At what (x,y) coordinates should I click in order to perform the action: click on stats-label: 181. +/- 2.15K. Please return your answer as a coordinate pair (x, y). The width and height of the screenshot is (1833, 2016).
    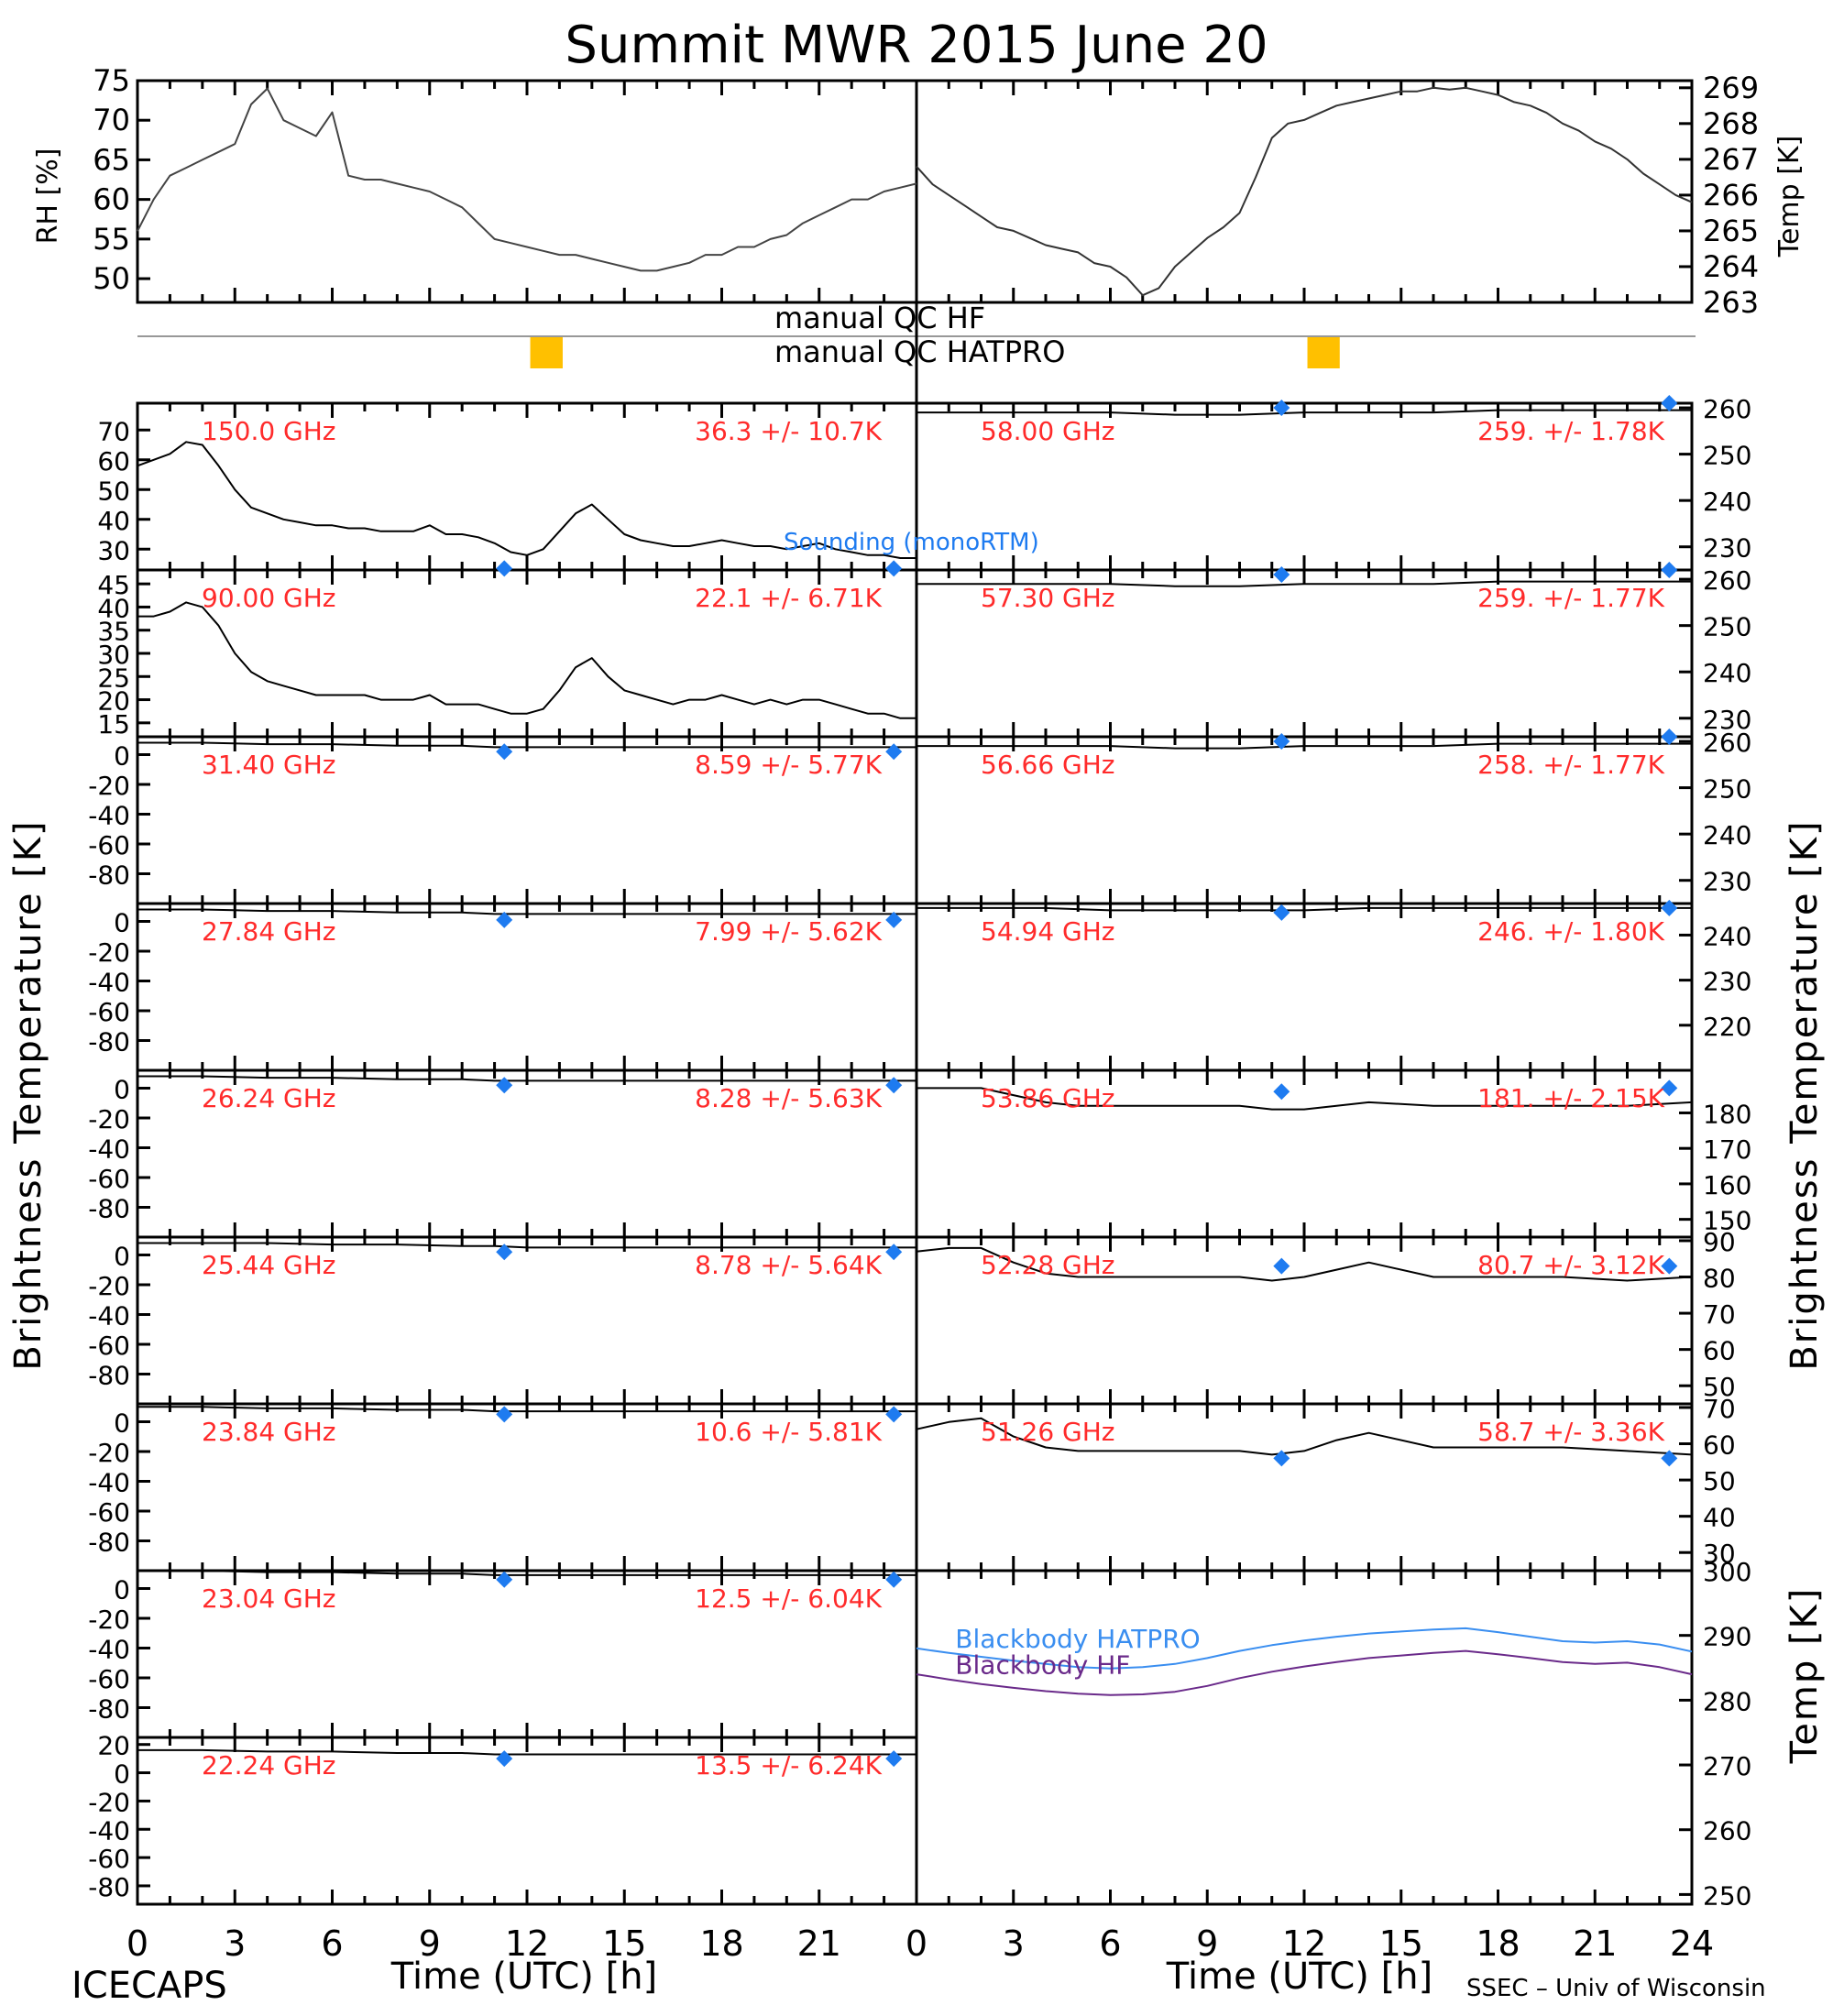
    Looking at the image, I should click on (1570, 1098).